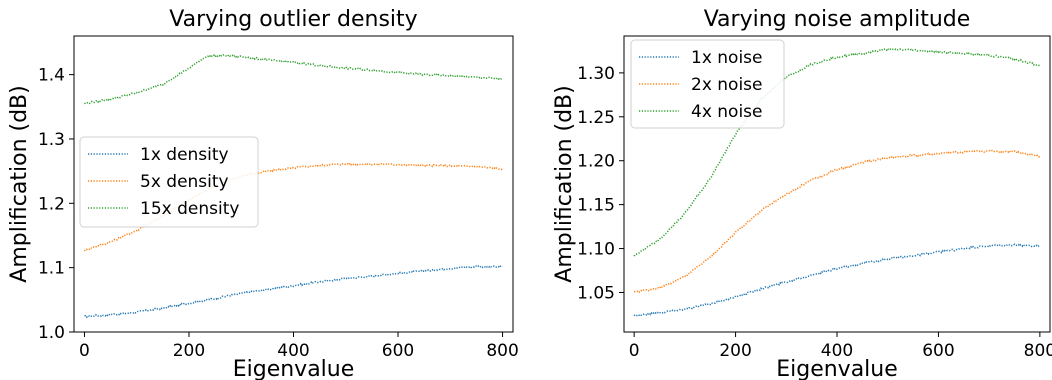  Describe the element at coordinates (596, 206) in the screenshot. I see `y-tick-label: 1.15` at that location.